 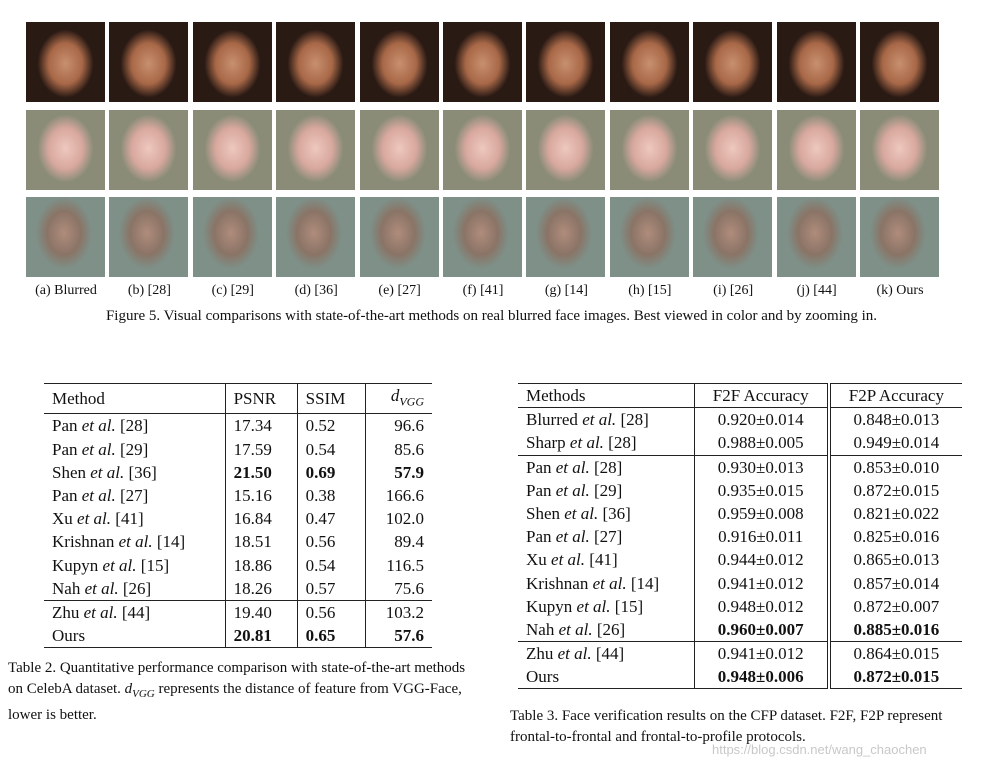 I want to click on table-row: Nah et al. [26] 0.960±0.007 0.885±0.016, so click(x=740, y=629).